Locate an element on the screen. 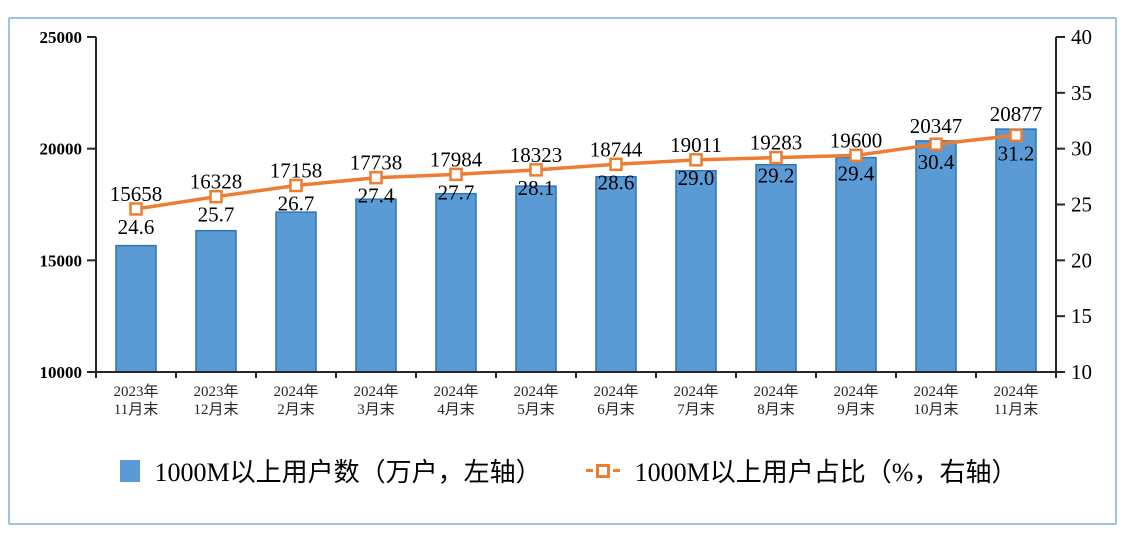 The image size is (1137, 545). left-axis-tick-label: 10000 is located at coordinates (61, 372).